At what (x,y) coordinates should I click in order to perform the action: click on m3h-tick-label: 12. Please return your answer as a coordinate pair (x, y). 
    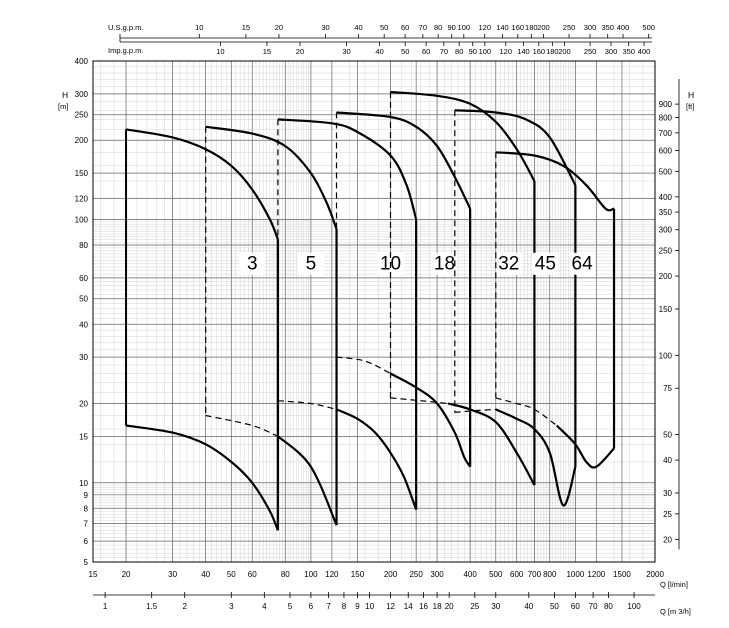
    Looking at the image, I should click on (390, 606).